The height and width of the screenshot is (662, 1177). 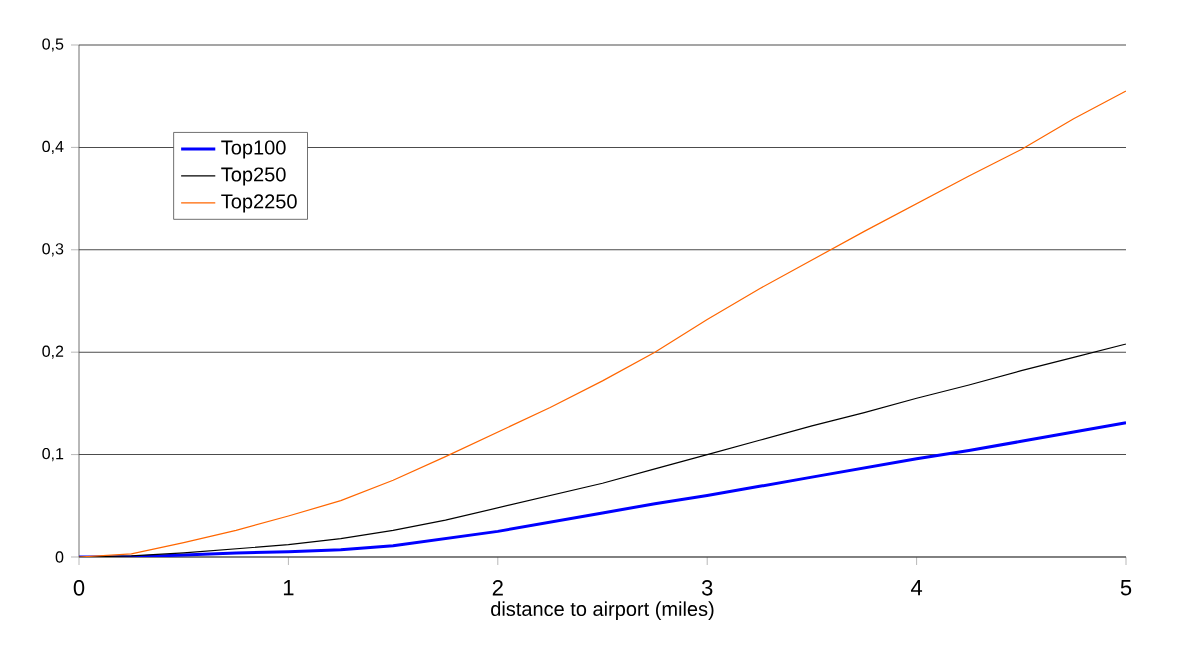 I want to click on y-tick-label: 0,1, so click(x=53, y=454).